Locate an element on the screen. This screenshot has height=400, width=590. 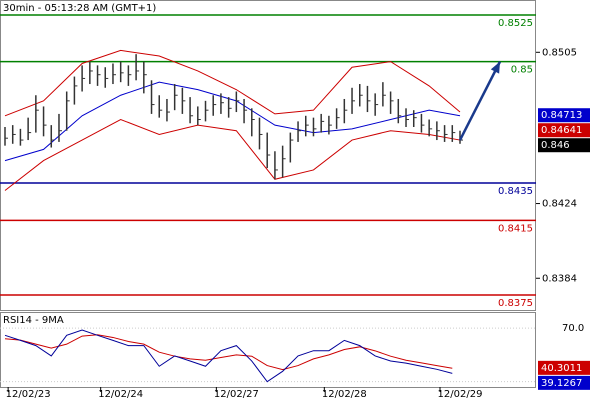
y-tick-label: 70.0 is located at coordinates (573, 328).